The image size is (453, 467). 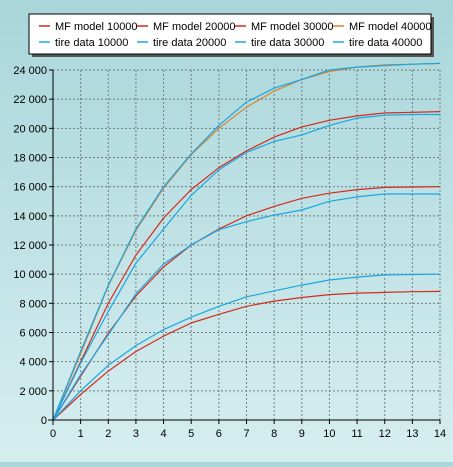 What do you see at coordinates (385, 43) in the screenshot?
I see `legend-label: tire data 40000` at bounding box center [385, 43].